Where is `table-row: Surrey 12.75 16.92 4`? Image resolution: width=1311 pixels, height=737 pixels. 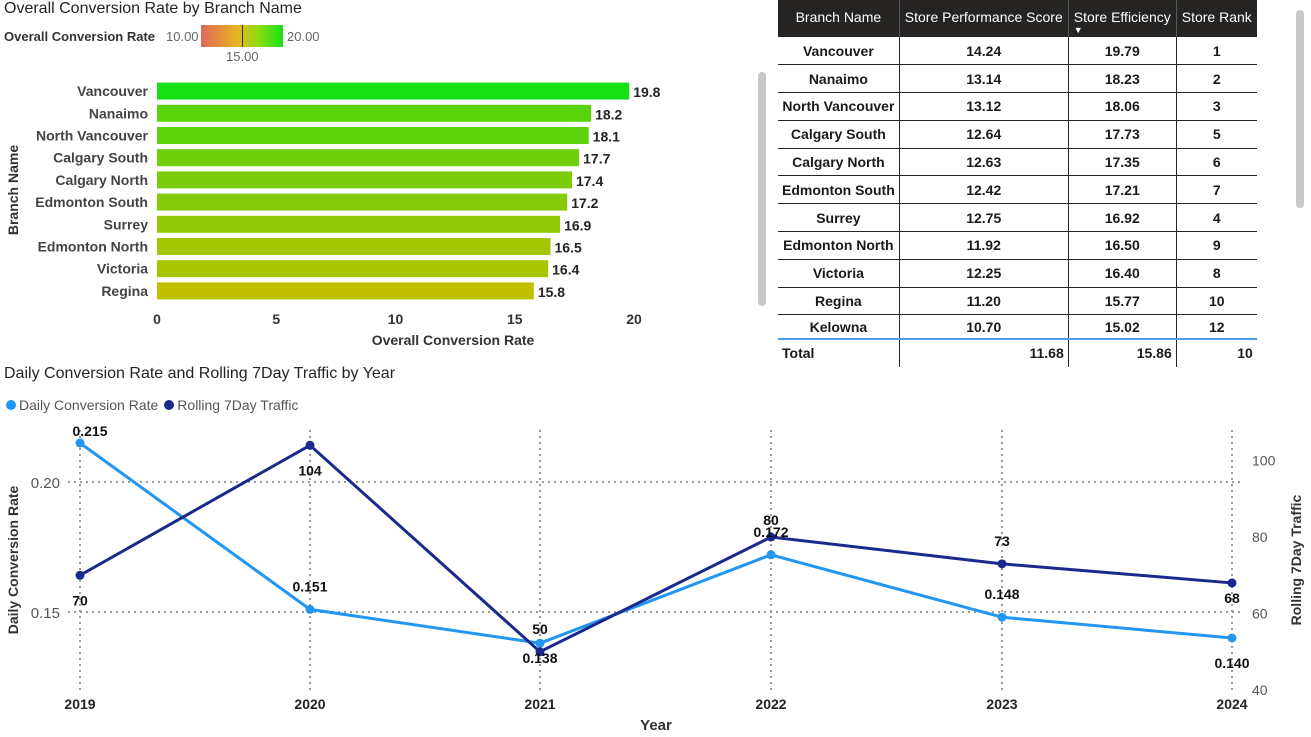
table-row: Surrey 12.75 16.92 4 is located at coordinates (1017, 218).